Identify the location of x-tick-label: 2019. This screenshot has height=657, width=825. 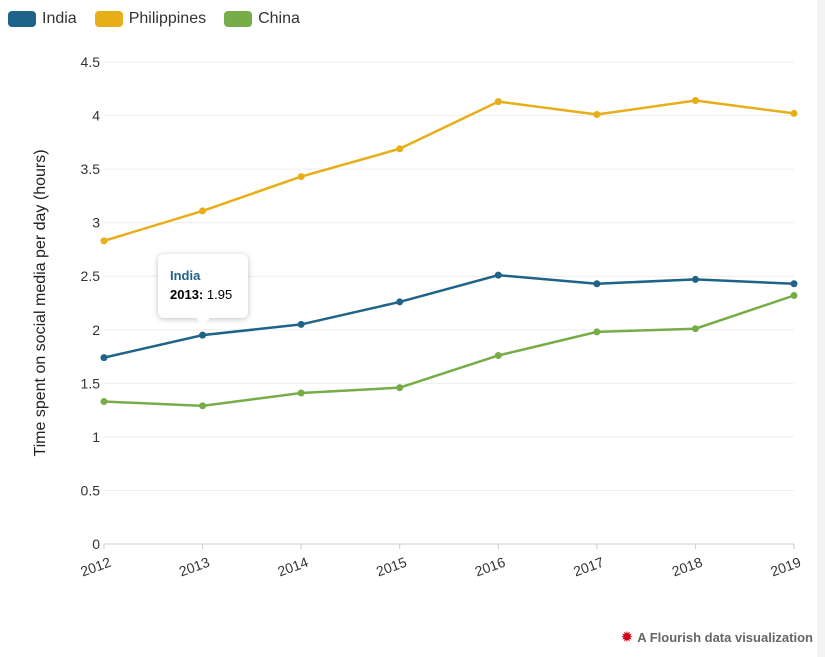
(785, 567).